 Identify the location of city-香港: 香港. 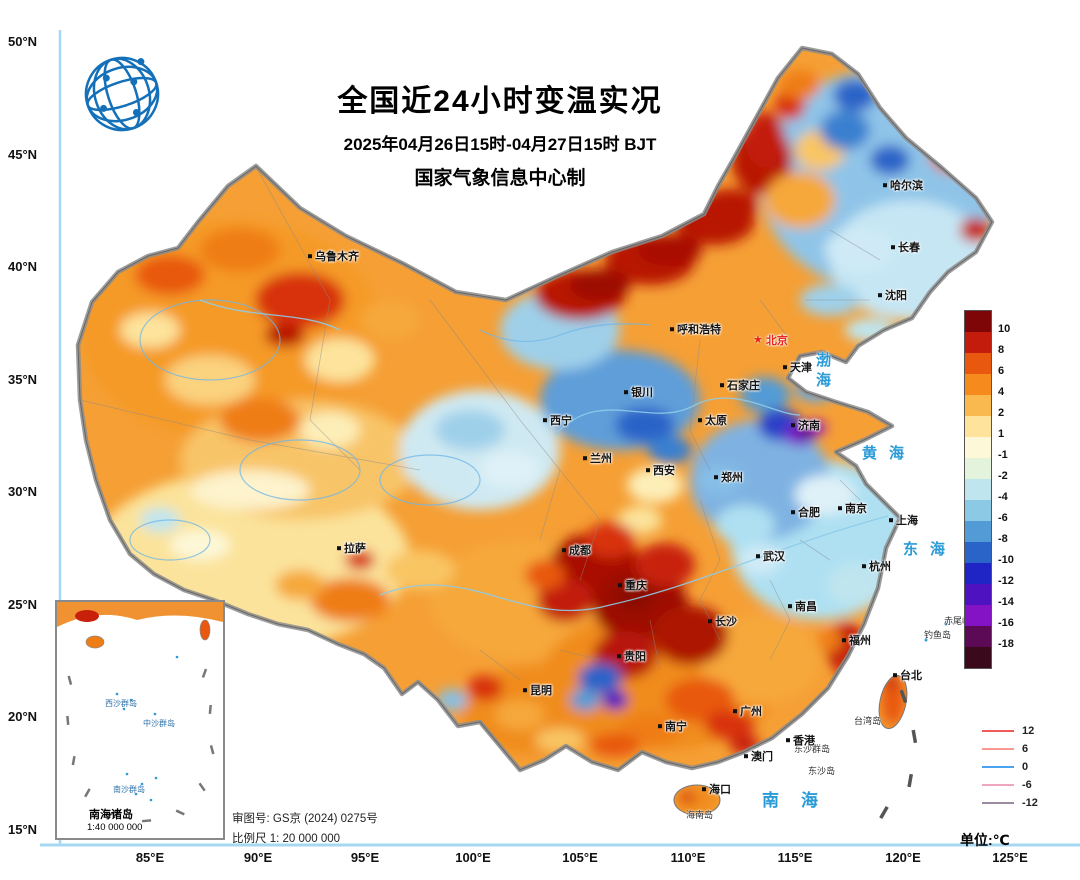
(800, 740).